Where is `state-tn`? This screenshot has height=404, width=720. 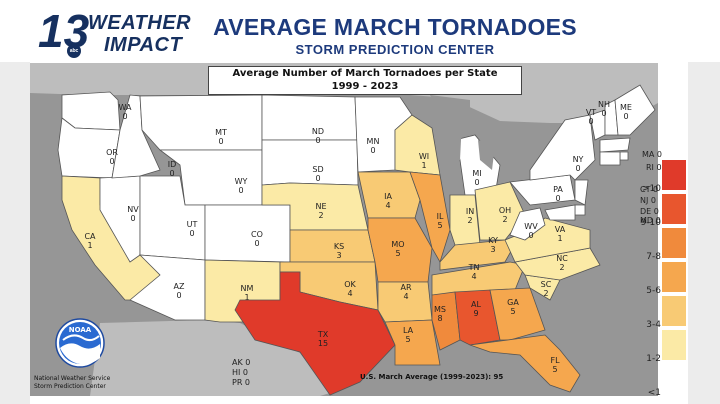 state-tn is located at coordinates (478, 278).